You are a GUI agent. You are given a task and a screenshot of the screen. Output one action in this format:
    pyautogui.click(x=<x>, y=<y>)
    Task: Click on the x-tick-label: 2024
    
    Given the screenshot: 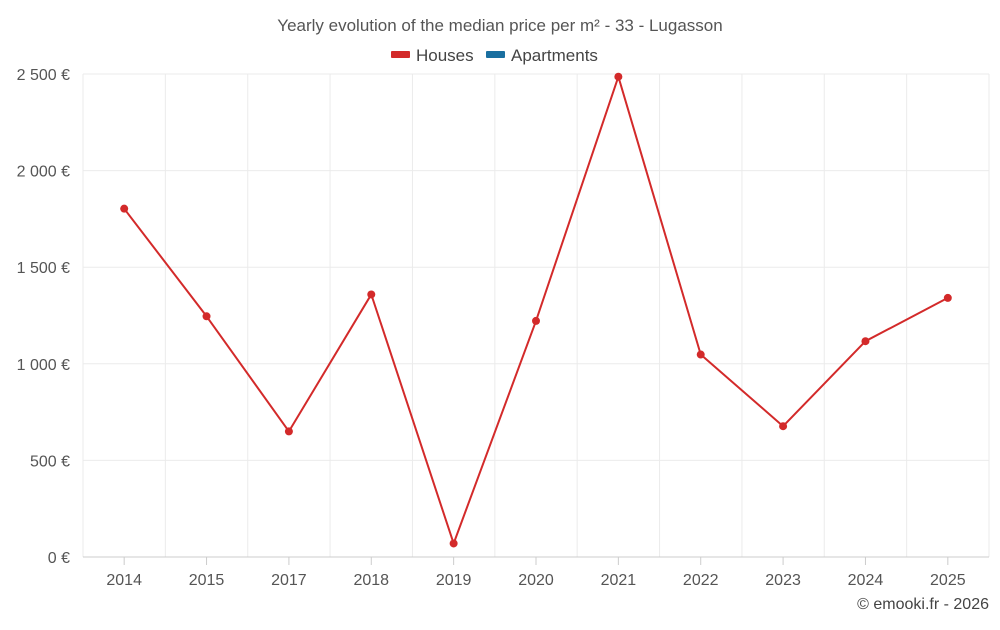 What is the action you would take?
    pyautogui.click(x=866, y=580)
    